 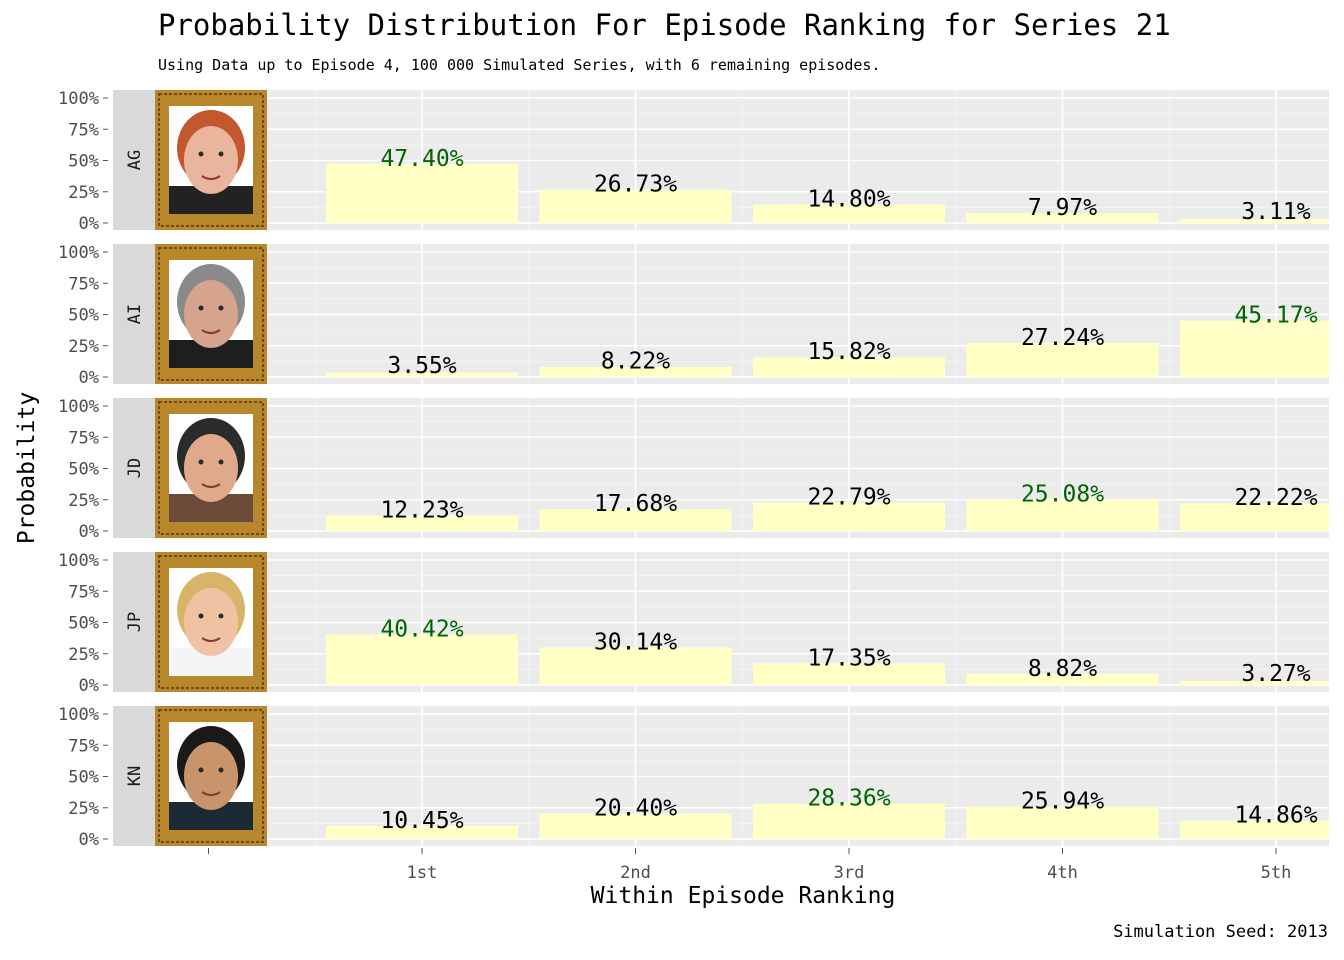 I want to click on bar-AG-4th, so click(x=1062, y=218).